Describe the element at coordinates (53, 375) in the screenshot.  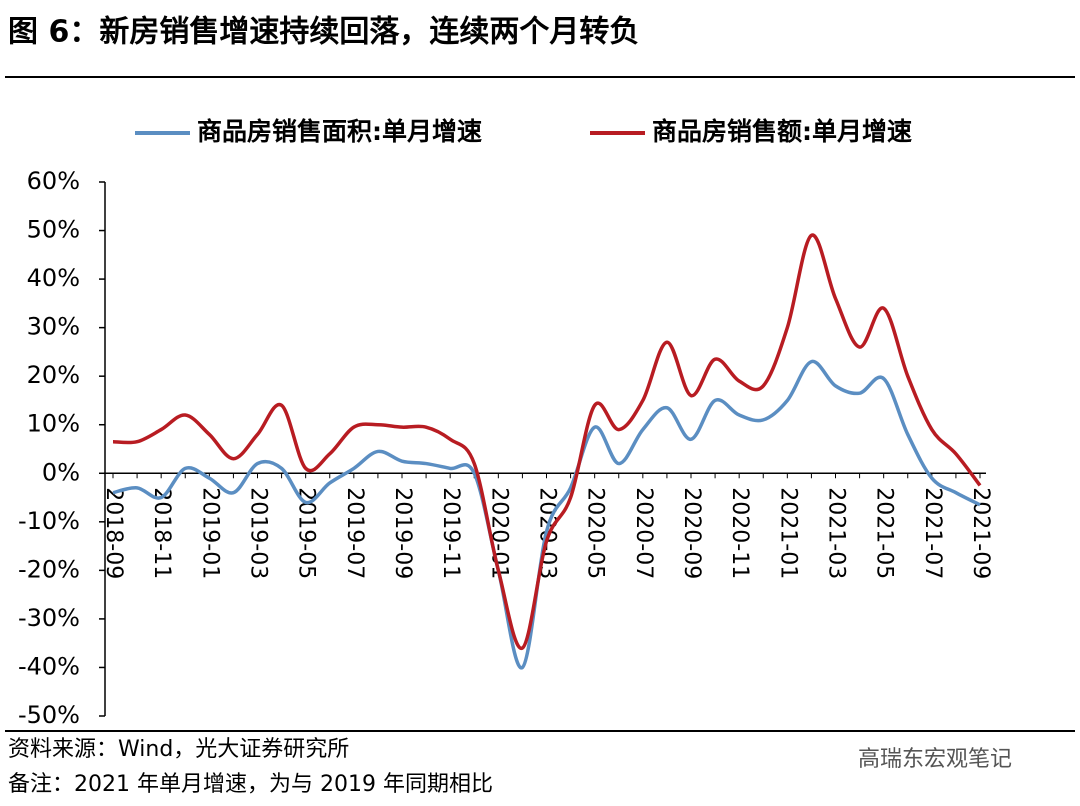
I see `y-tick-label: 20%` at that location.